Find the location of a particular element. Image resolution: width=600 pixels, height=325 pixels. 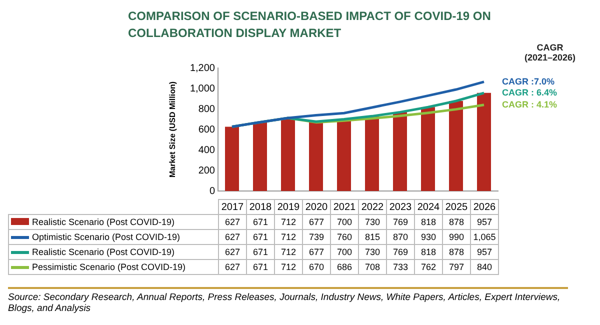

annotation: CAGR : 4.1% is located at coordinates (530, 104).